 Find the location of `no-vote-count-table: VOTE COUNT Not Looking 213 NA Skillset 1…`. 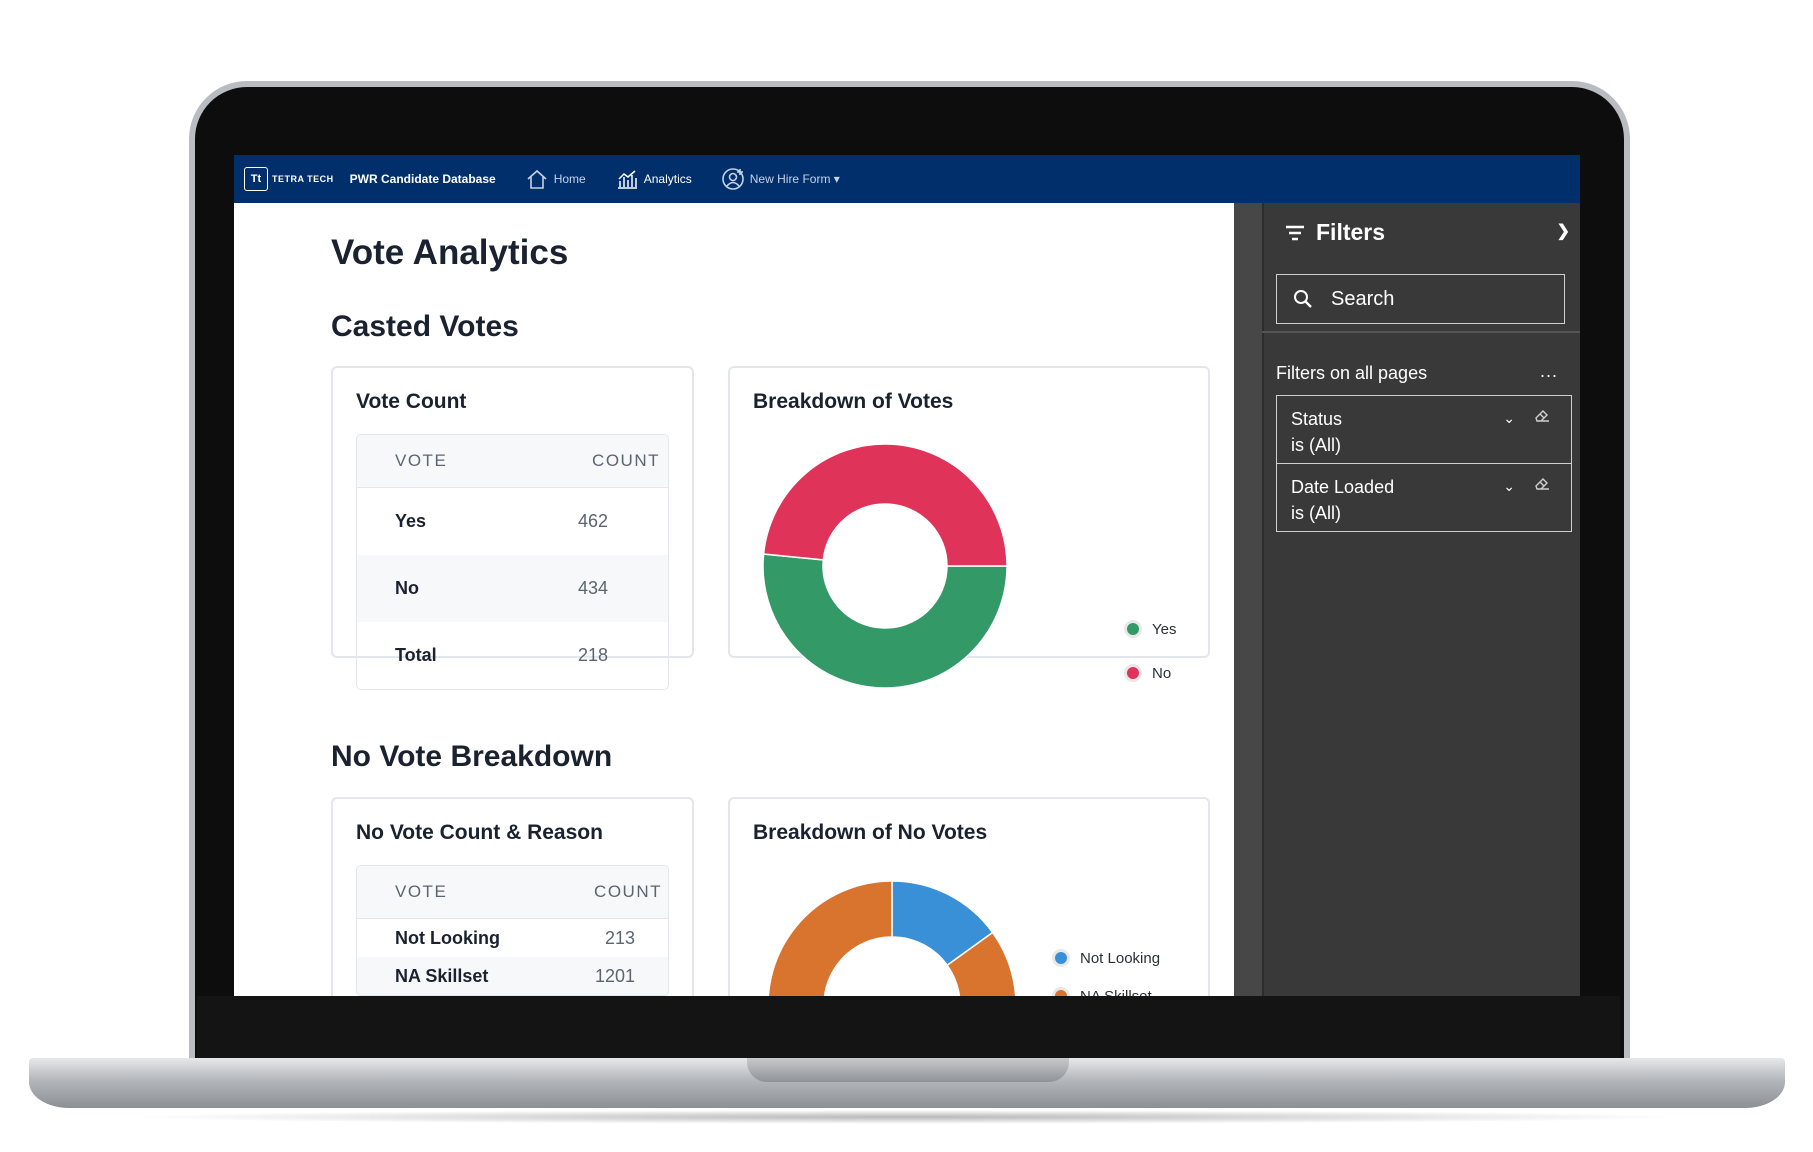

no-vote-count-table: VOTE COUNT Not Looking 213 NA Skillset 1… is located at coordinates (512, 930).